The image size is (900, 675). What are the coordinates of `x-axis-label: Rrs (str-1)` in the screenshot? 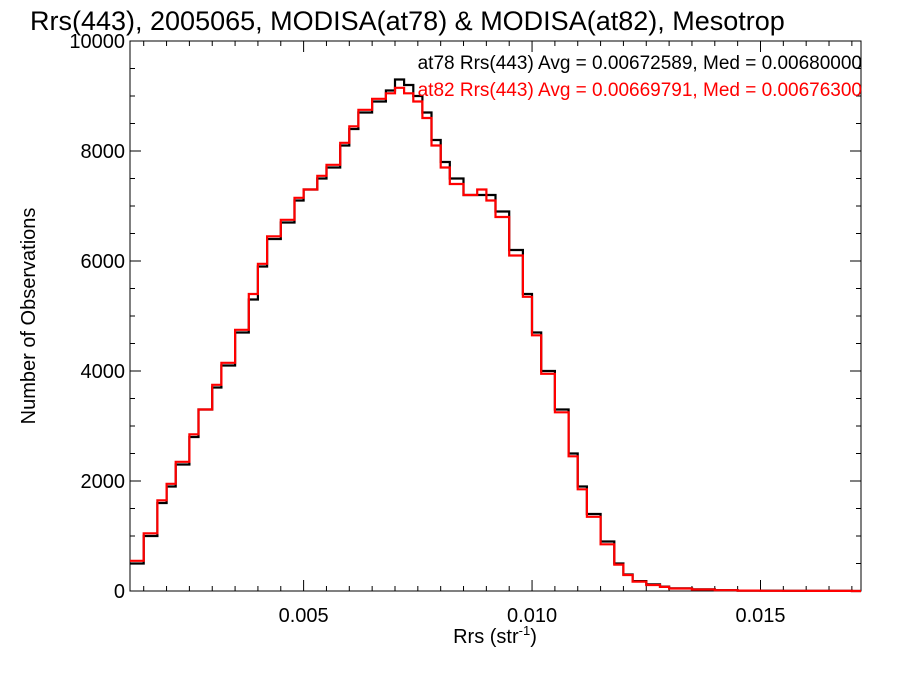 It's located at (495, 635).